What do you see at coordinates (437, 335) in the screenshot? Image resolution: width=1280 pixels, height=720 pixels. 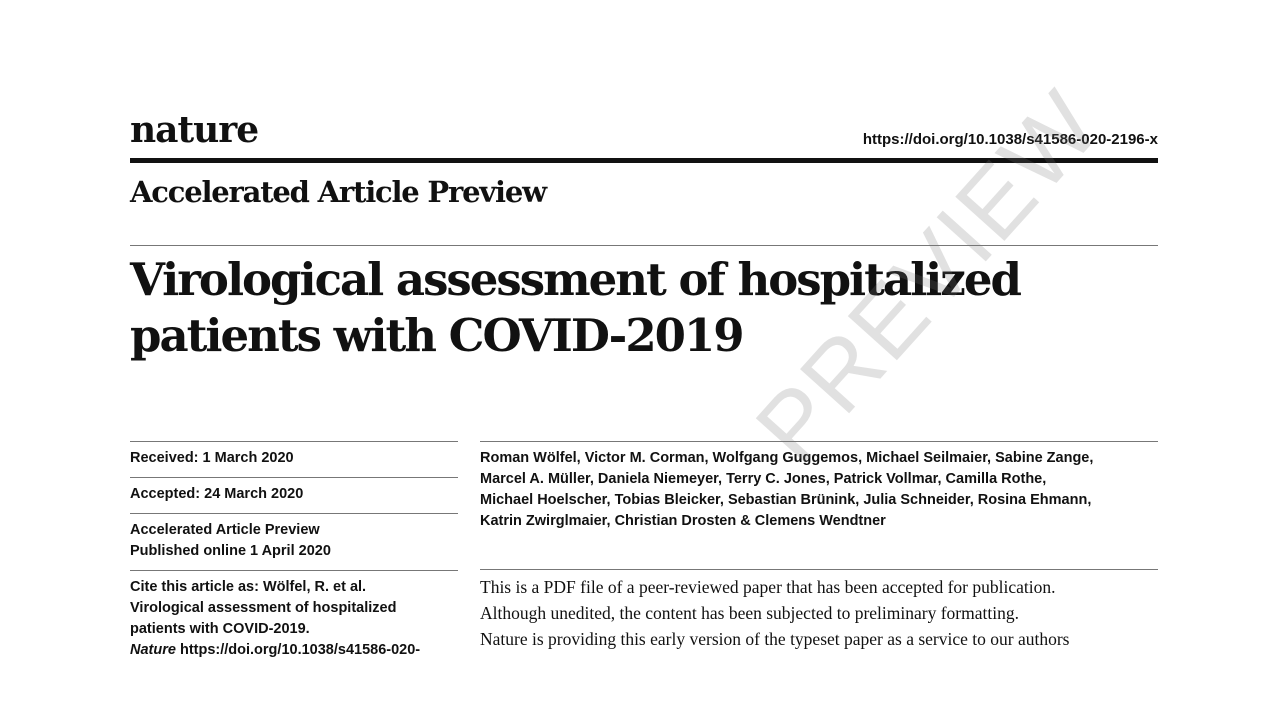 I see `title-line-2: patients with COVID-2019` at bounding box center [437, 335].